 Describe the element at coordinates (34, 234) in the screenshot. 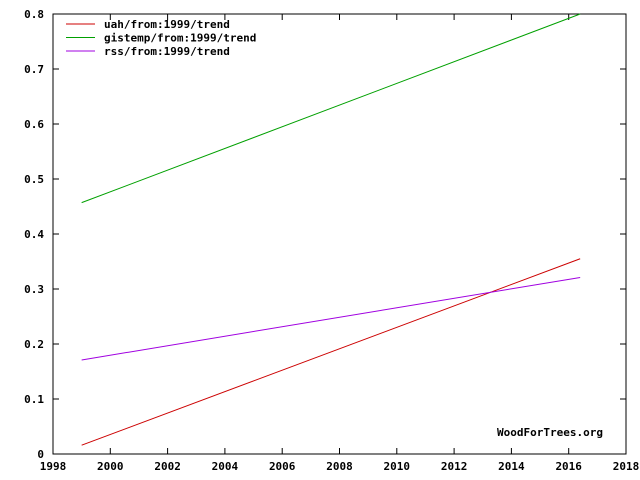

I see `y-tick-label: 0.4` at that location.